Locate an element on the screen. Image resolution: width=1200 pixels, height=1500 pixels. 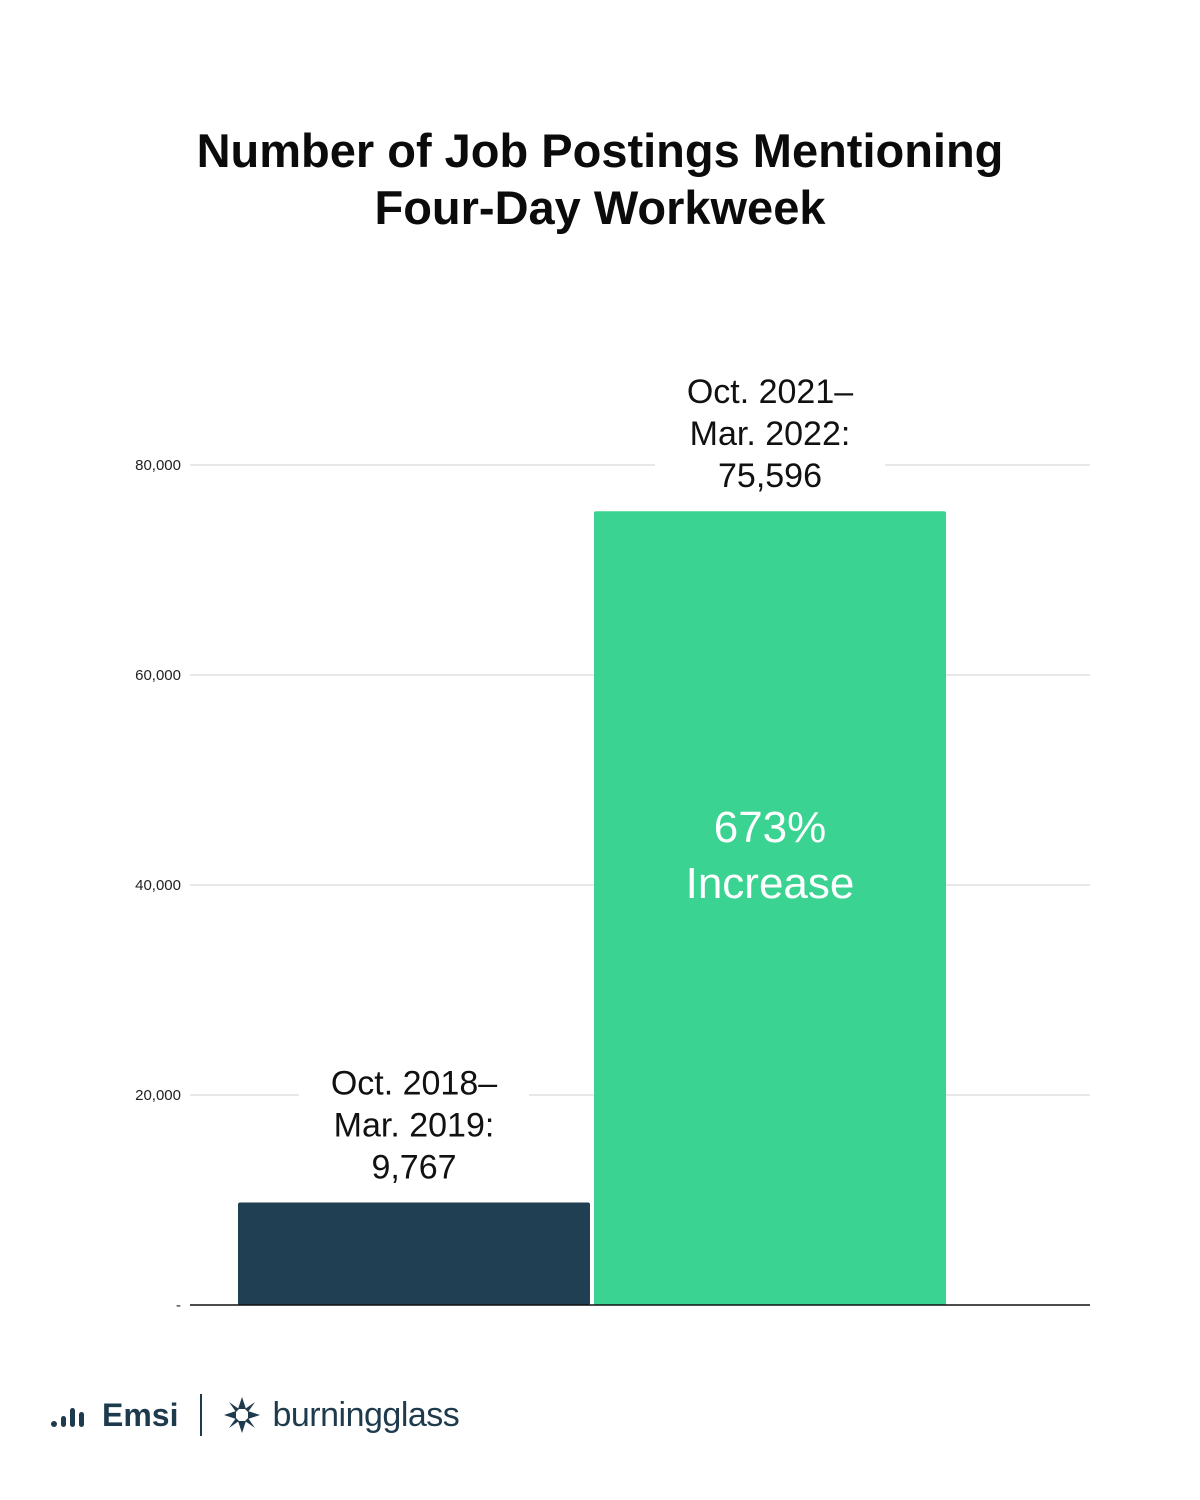
bar-value-label: 75,596 is located at coordinates (770, 476).